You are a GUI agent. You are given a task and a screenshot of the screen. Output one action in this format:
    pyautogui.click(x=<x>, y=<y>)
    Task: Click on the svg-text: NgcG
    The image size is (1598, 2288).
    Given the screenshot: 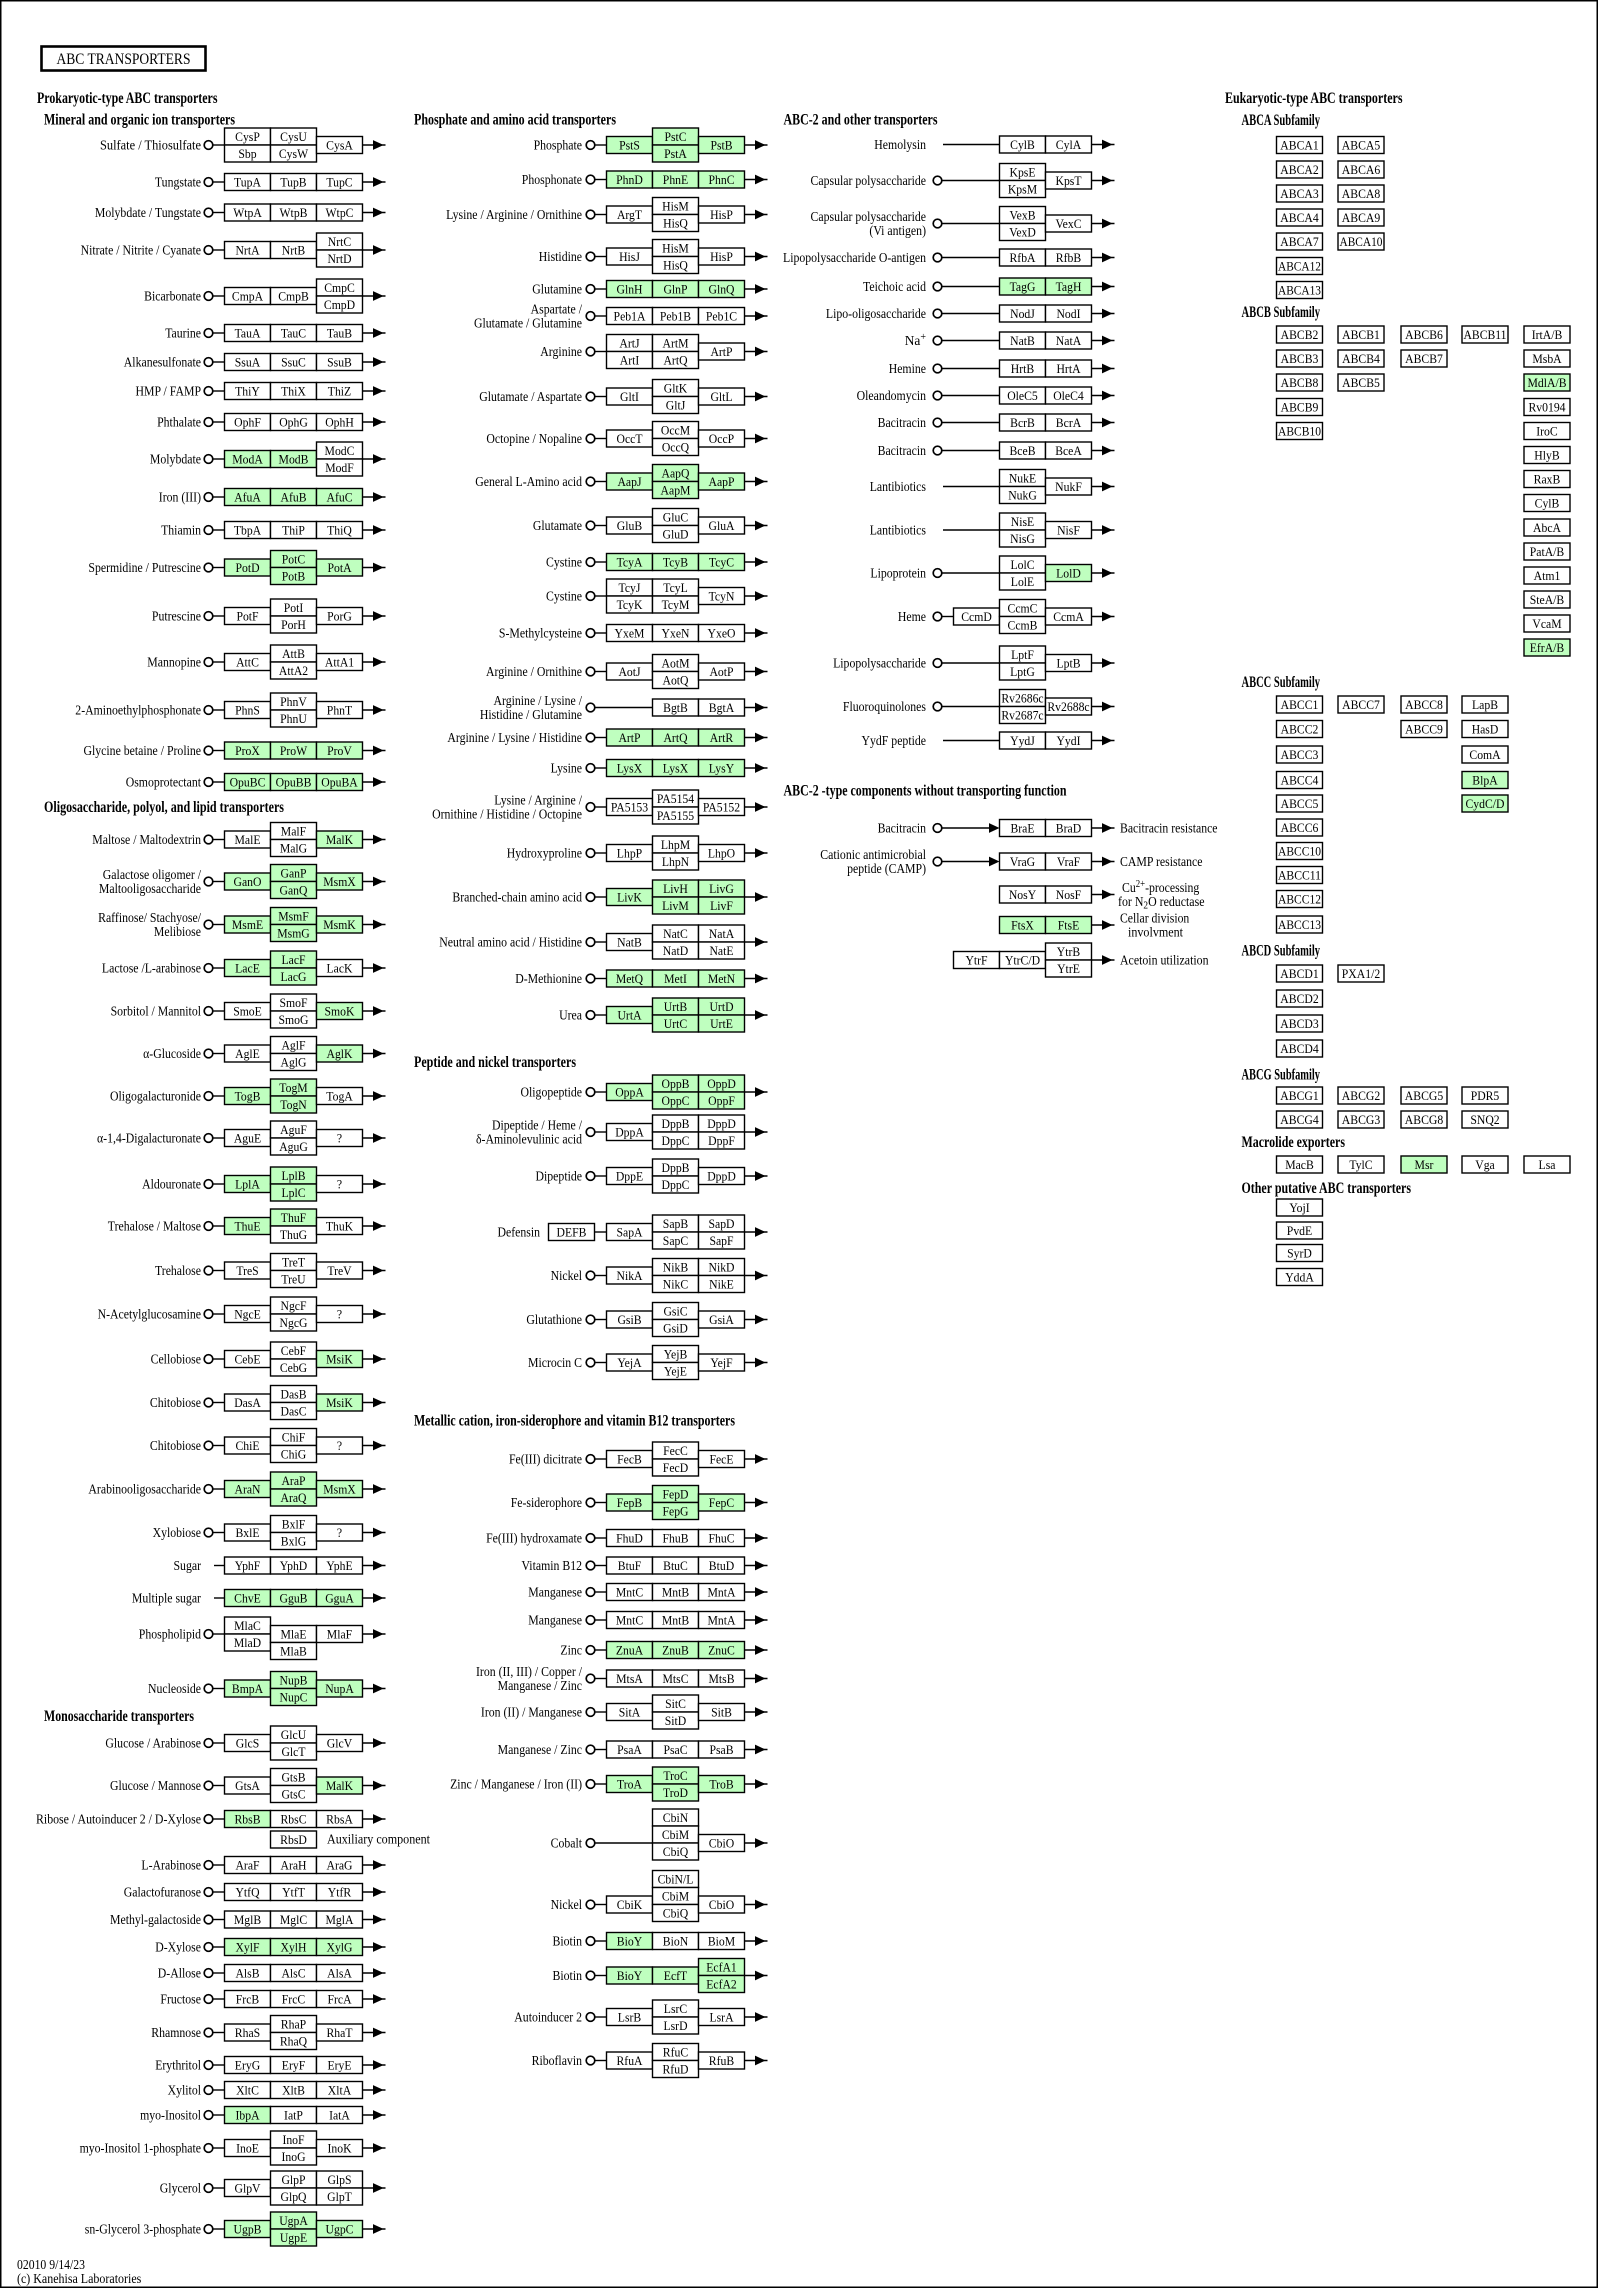 What is the action you would take?
    pyautogui.click(x=294, y=1322)
    